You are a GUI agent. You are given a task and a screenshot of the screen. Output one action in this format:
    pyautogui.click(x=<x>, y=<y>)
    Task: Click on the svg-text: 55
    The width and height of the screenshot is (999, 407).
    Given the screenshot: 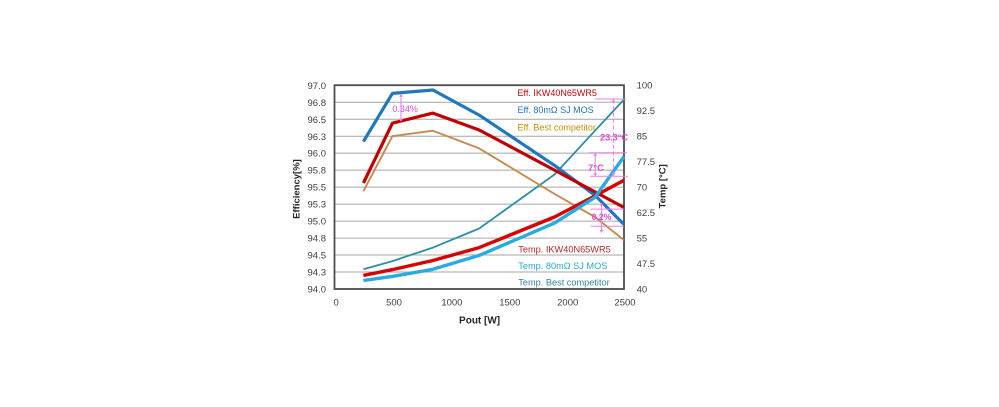 What is the action you would take?
    pyautogui.click(x=642, y=239)
    